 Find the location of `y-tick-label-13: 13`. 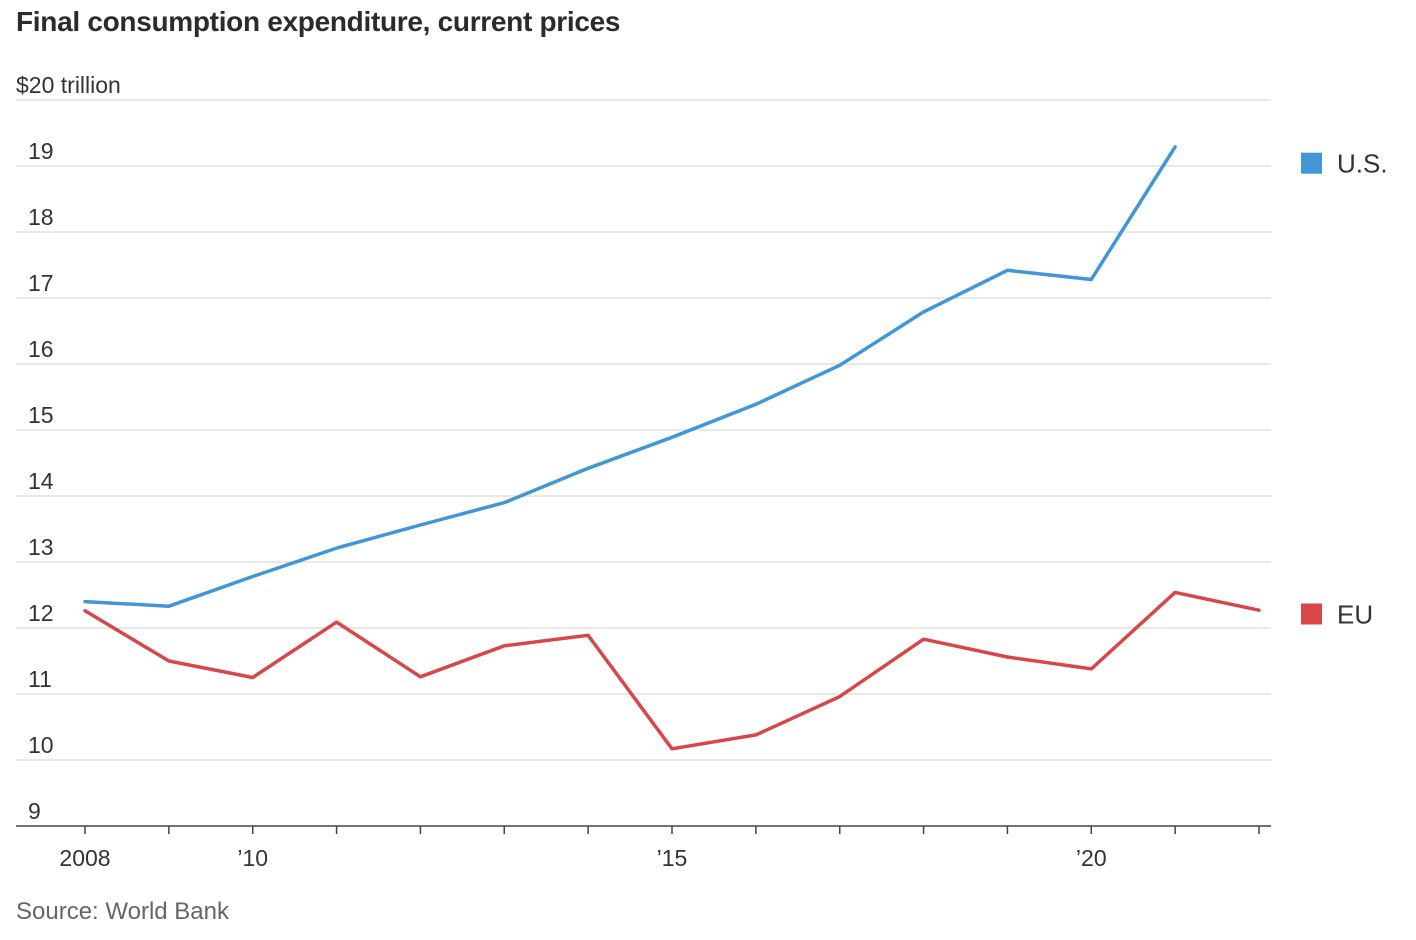

y-tick-label-13: 13 is located at coordinates (41, 547).